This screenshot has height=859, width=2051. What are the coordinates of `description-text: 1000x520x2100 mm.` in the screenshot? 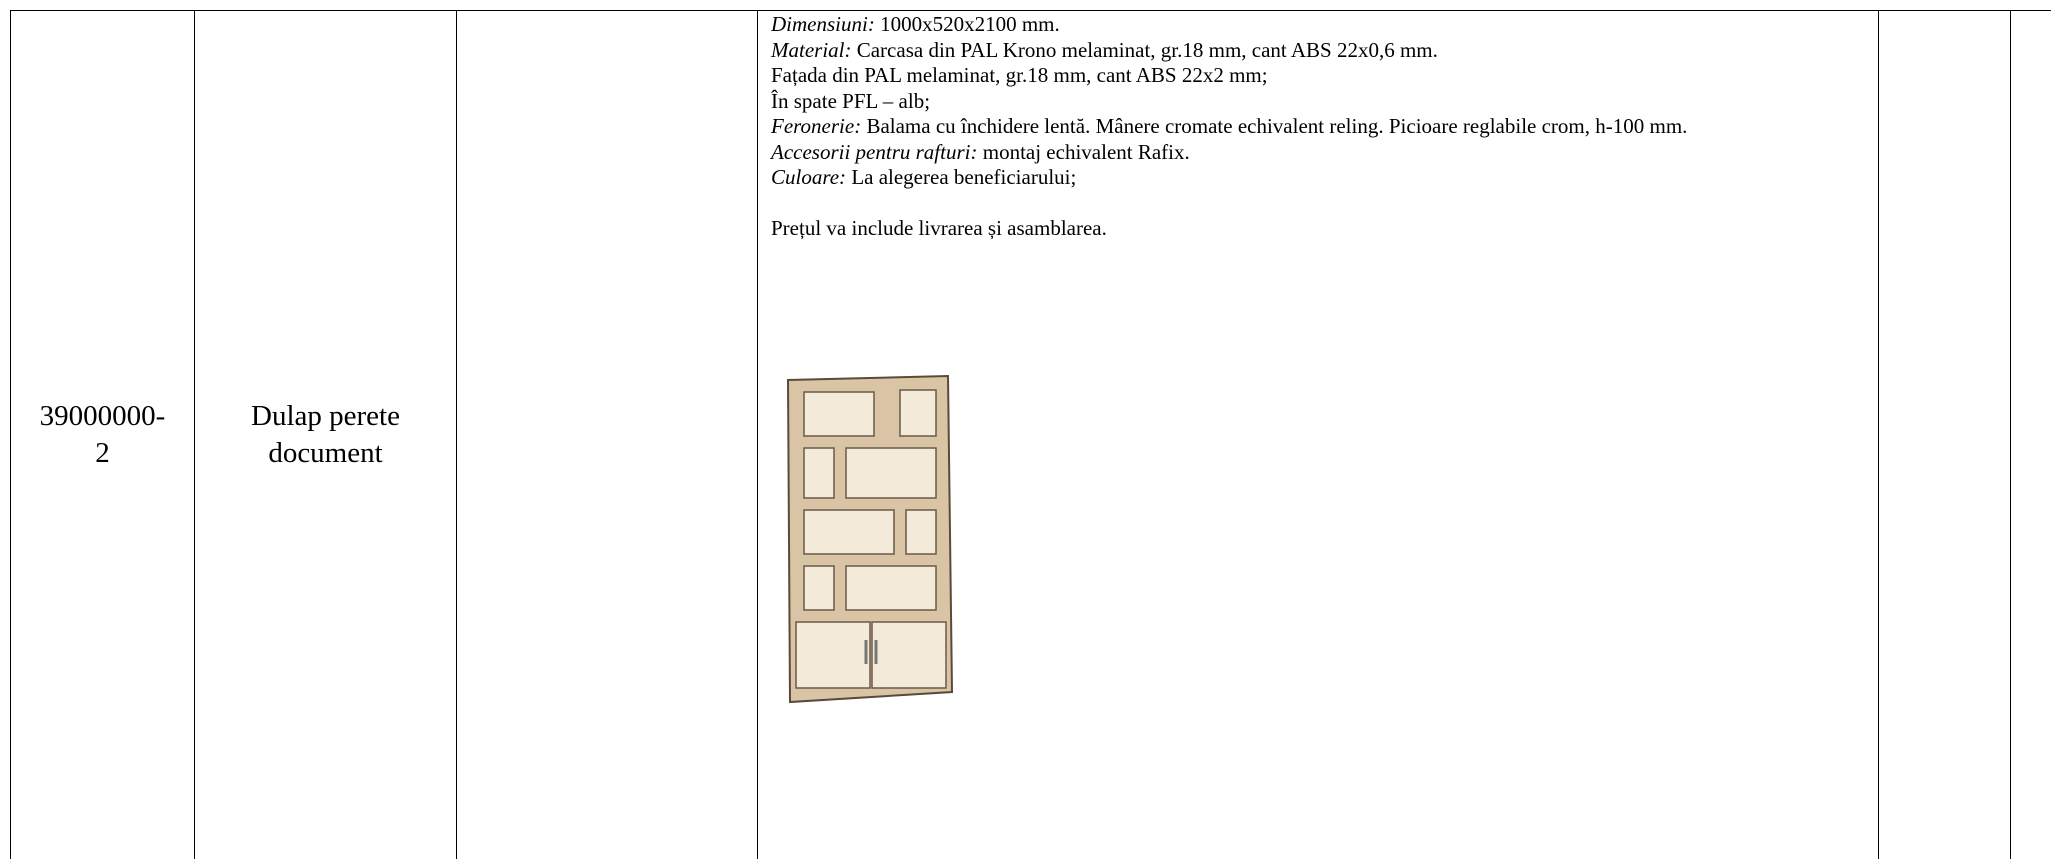 It's located at (970, 24).